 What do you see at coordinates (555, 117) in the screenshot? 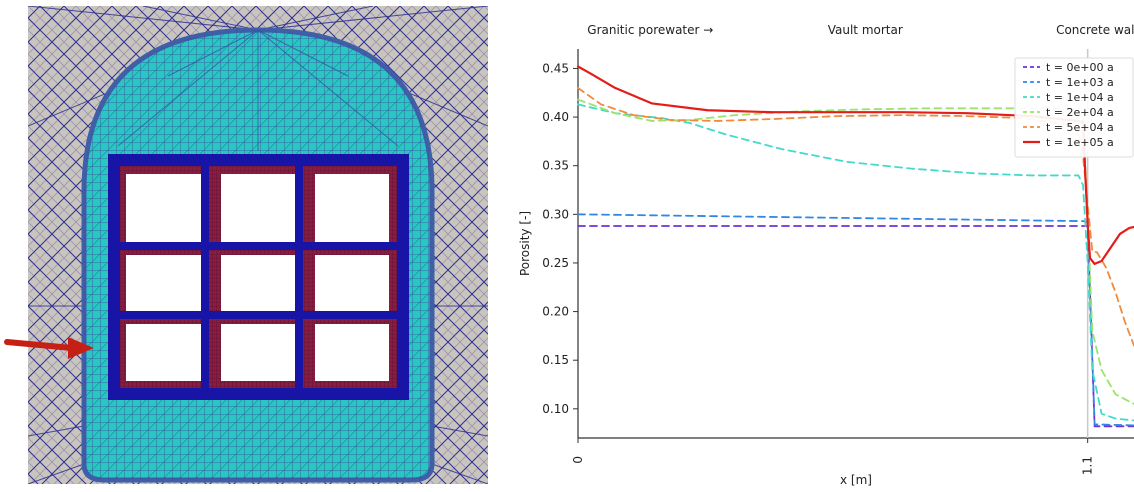
I see `y-tick-label: 0.40` at bounding box center [555, 117].